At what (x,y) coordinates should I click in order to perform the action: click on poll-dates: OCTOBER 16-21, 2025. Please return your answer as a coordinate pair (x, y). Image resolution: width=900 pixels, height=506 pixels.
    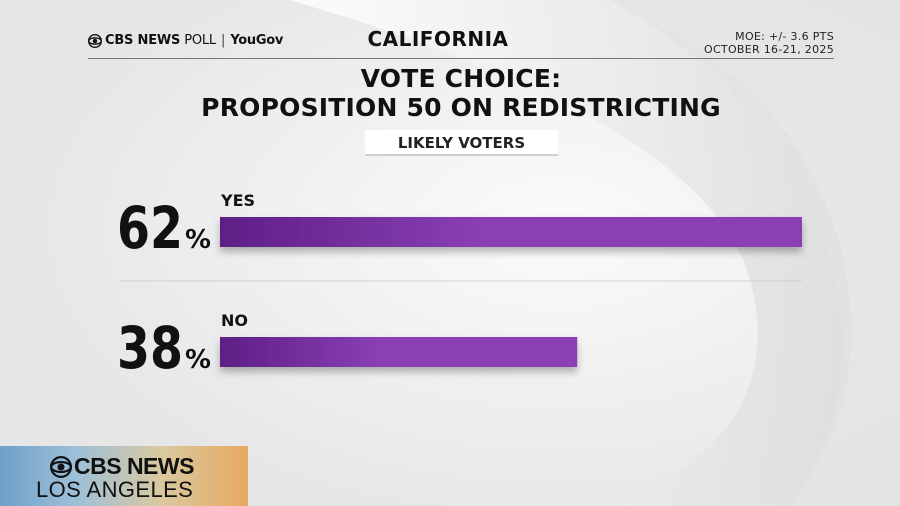
    Looking at the image, I should click on (768, 49).